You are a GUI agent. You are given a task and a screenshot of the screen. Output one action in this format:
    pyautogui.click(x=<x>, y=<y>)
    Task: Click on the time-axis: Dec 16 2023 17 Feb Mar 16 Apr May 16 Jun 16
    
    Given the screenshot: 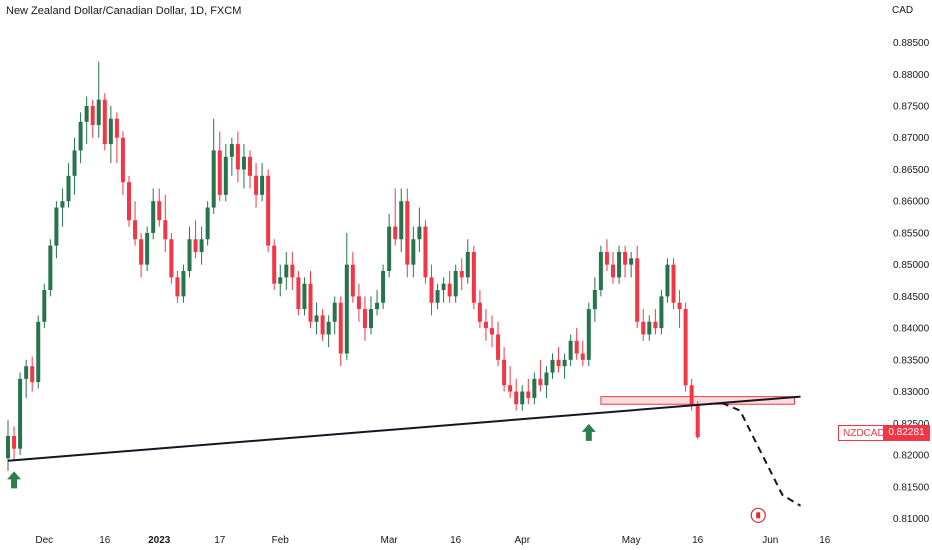 What is the action you would take?
    pyautogui.click(x=432, y=540)
    